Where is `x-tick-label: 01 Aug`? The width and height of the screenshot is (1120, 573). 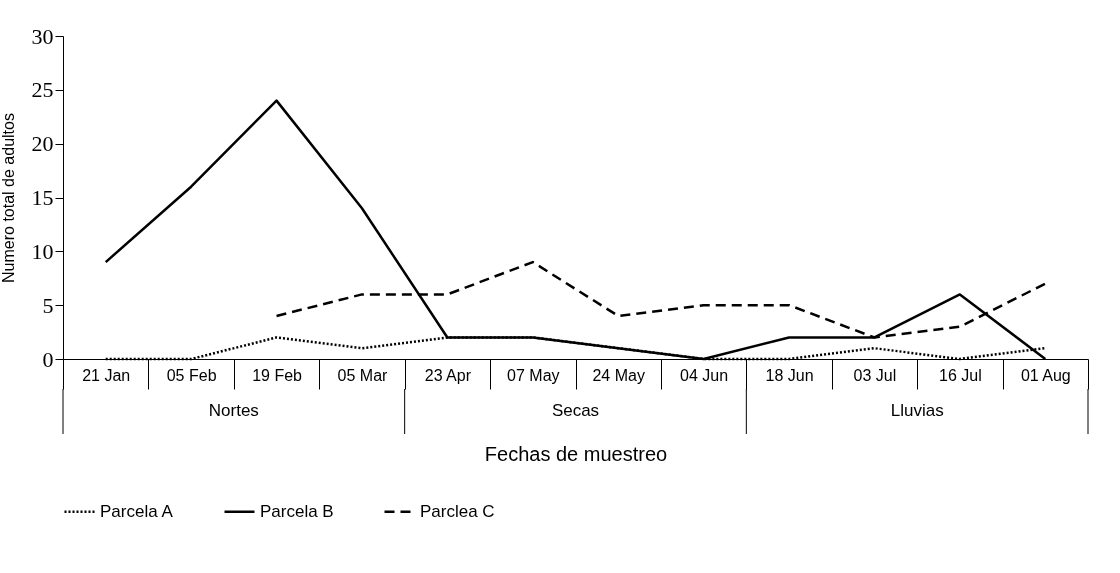 x-tick-label: 01 Aug is located at coordinates (1045, 375).